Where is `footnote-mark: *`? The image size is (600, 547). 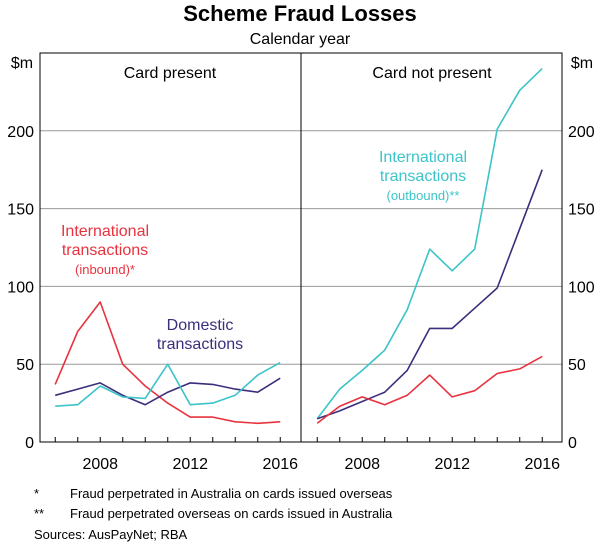
footnote-mark: * is located at coordinates (37, 493).